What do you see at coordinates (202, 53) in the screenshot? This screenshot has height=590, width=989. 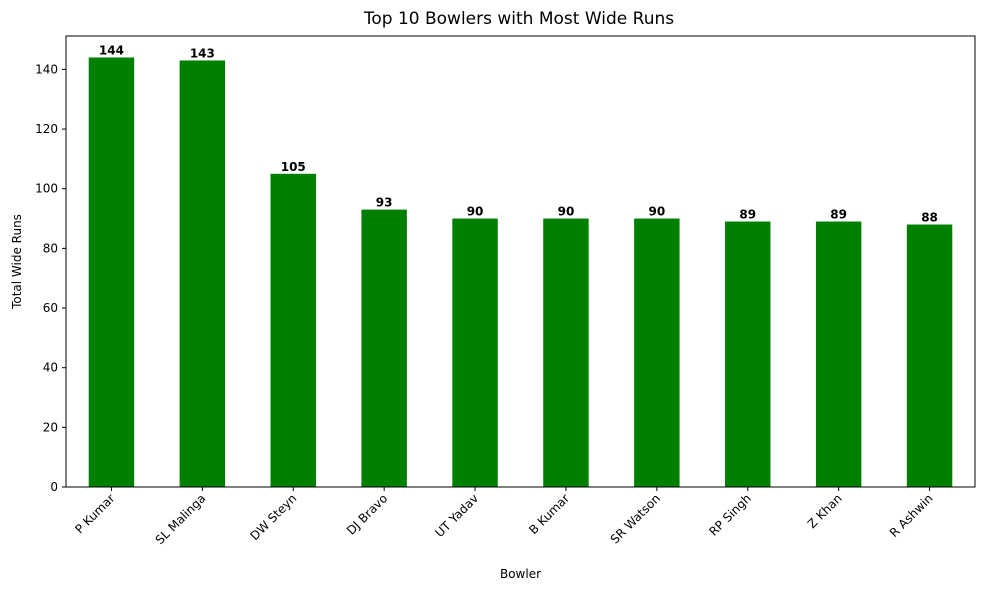 I see `data-label: 143` at bounding box center [202, 53].